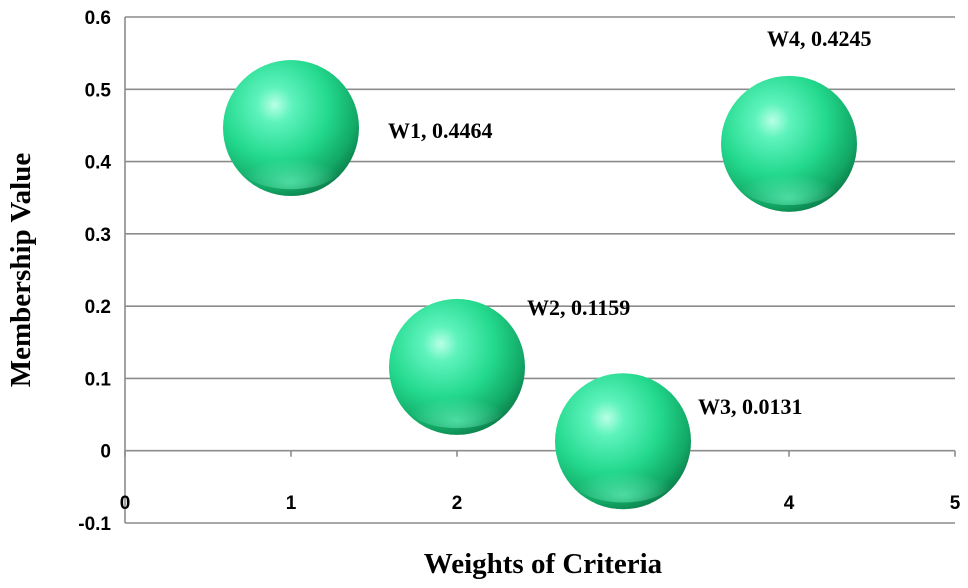 The width and height of the screenshot is (968, 588). I want to click on data-label-w4: W4, 0.4245, so click(819, 38).